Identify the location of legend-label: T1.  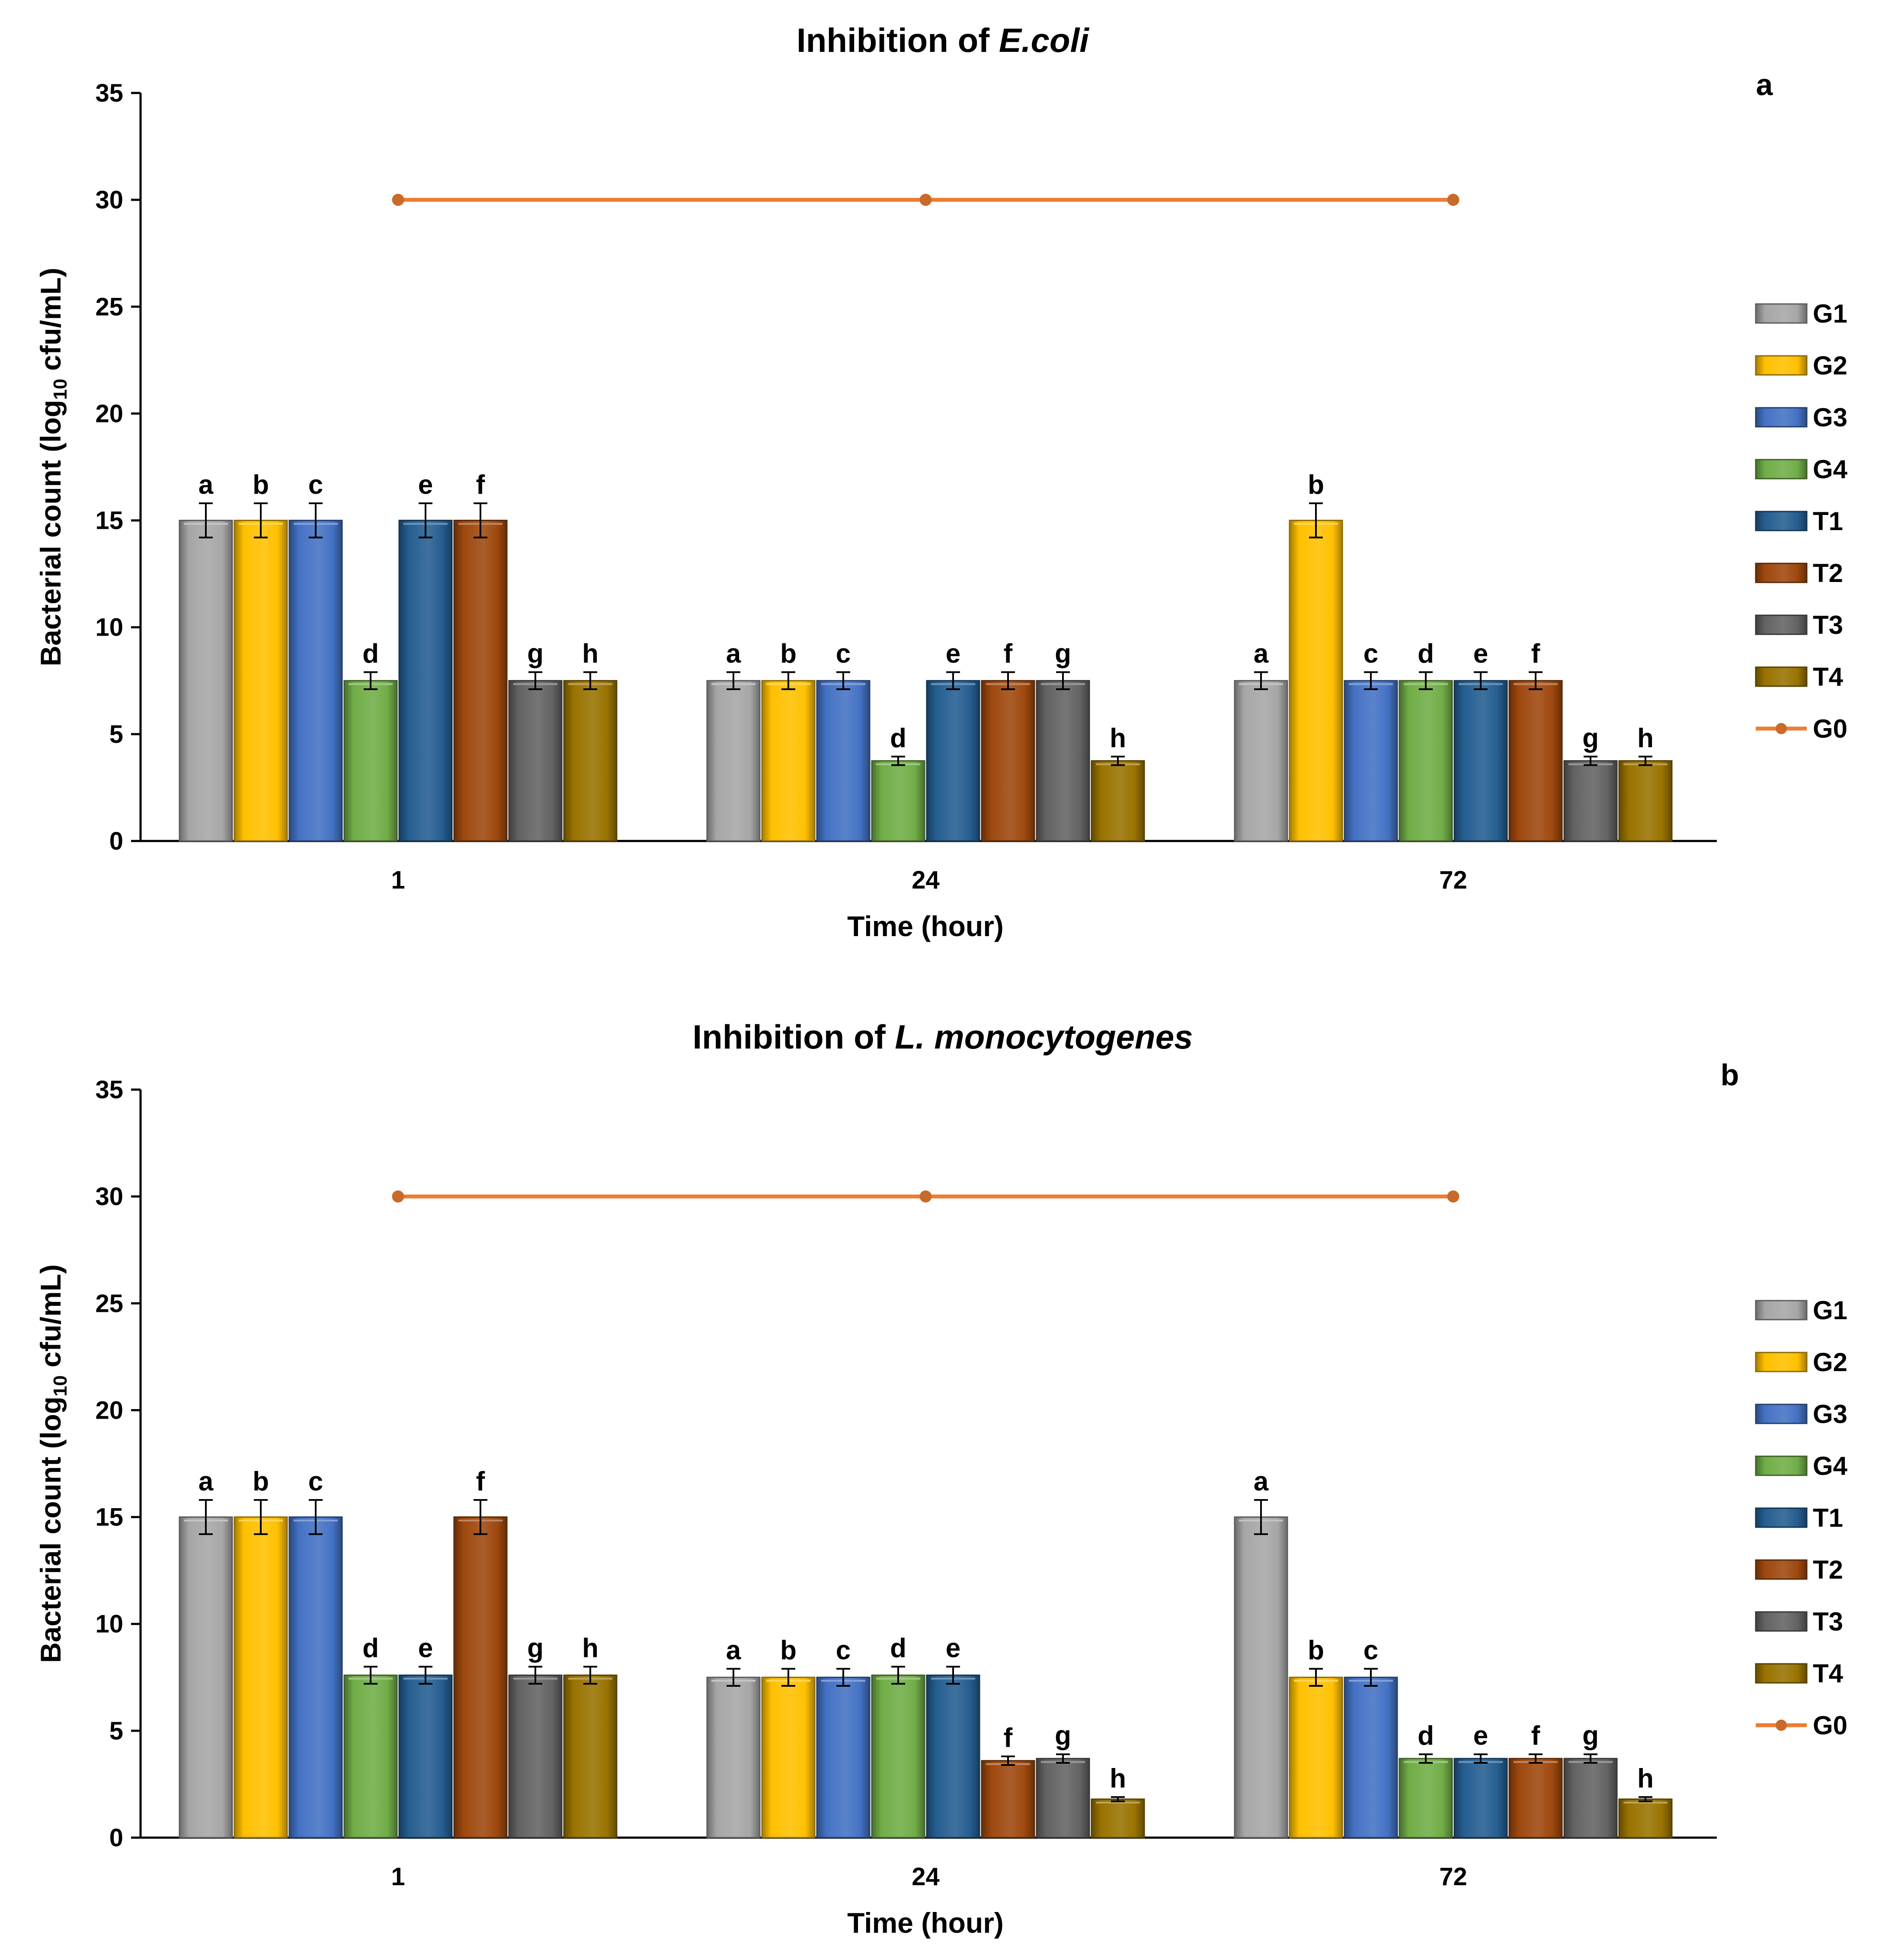
(1828, 521).